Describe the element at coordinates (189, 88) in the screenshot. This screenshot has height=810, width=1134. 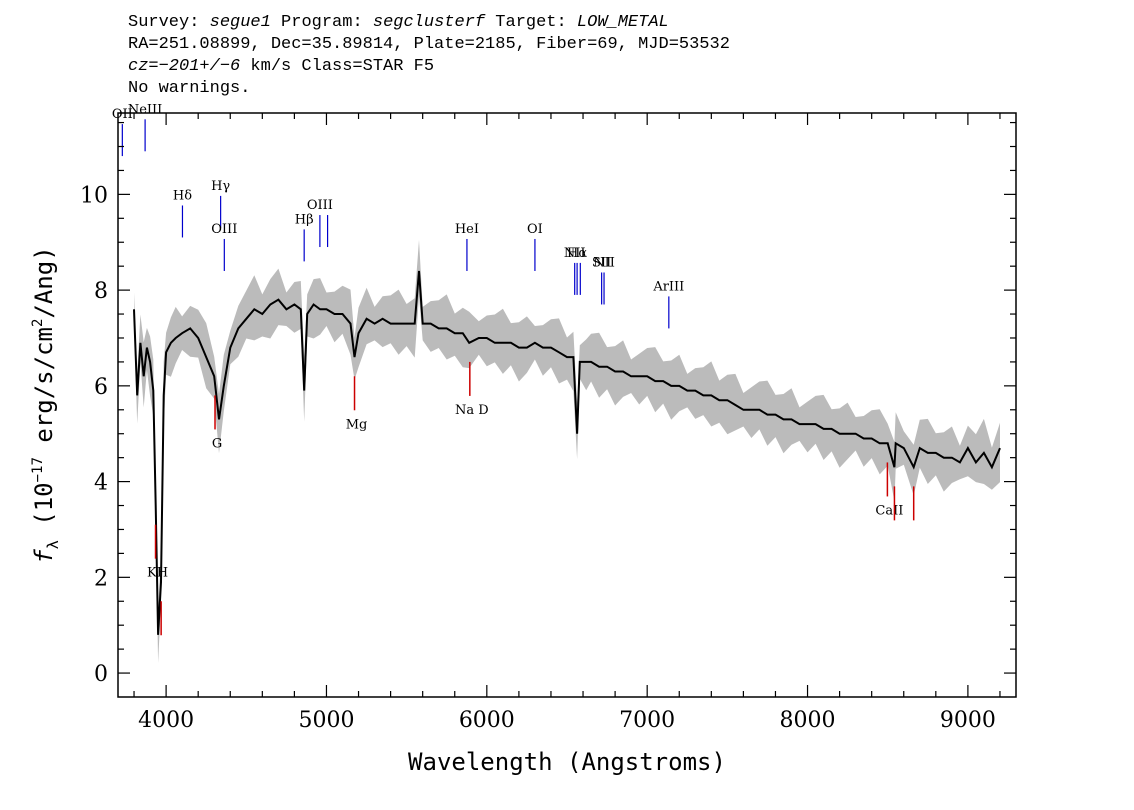
I see `header-line-warnings: No warnings.` at that location.